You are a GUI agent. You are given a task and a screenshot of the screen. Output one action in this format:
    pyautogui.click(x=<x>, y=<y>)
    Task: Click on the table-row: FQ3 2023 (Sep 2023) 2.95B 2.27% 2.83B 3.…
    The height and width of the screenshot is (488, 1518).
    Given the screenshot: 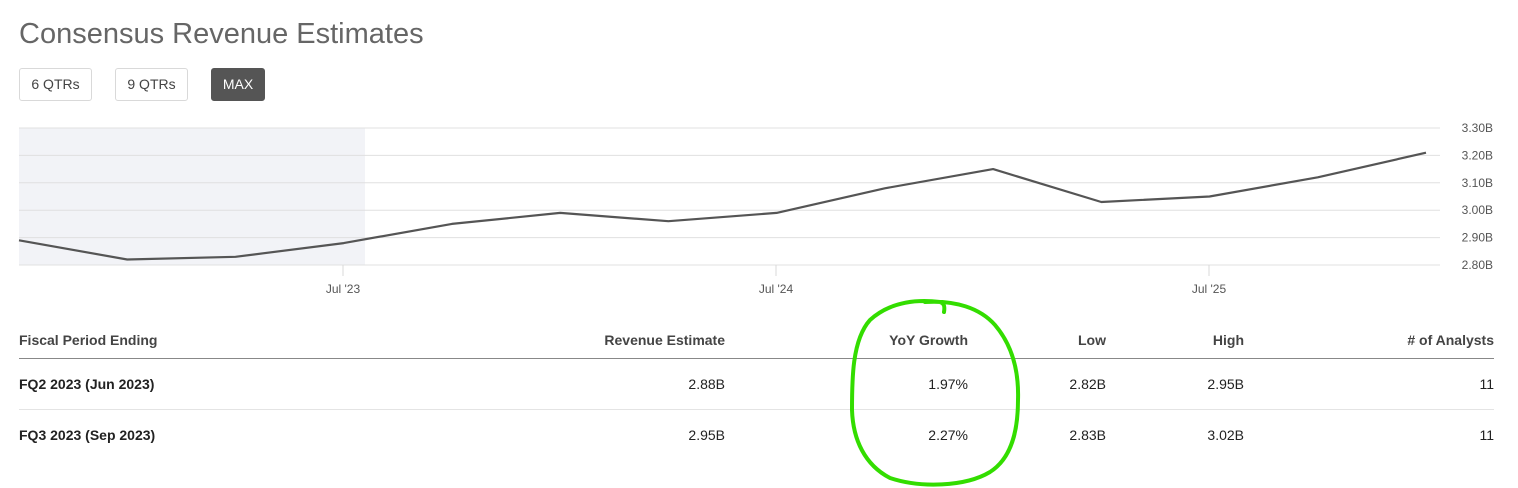 What is the action you would take?
    pyautogui.click(x=756, y=435)
    